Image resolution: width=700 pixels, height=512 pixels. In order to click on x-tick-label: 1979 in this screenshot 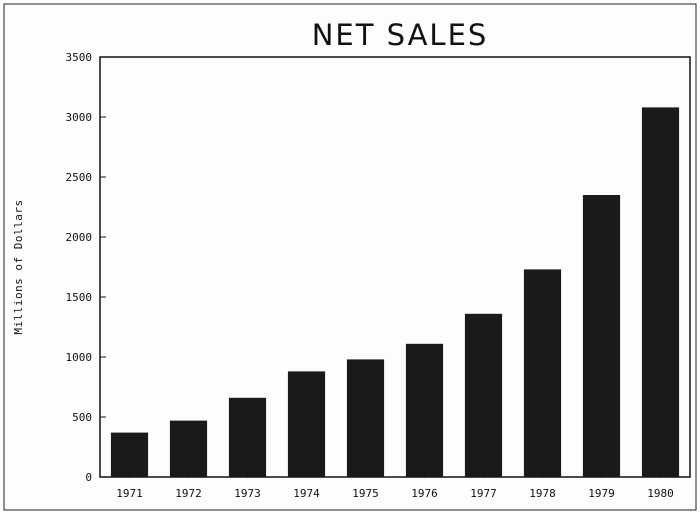, I will do `click(601, 493)`.